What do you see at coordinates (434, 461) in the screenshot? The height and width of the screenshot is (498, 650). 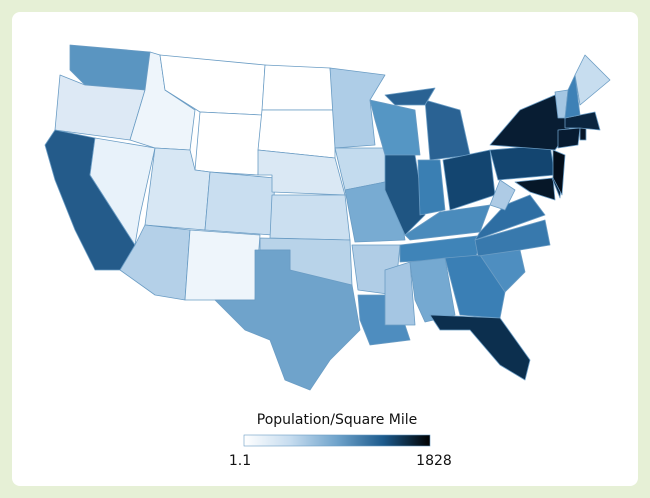 I see `legend-max: 1828` at bounding box center [434, 461].